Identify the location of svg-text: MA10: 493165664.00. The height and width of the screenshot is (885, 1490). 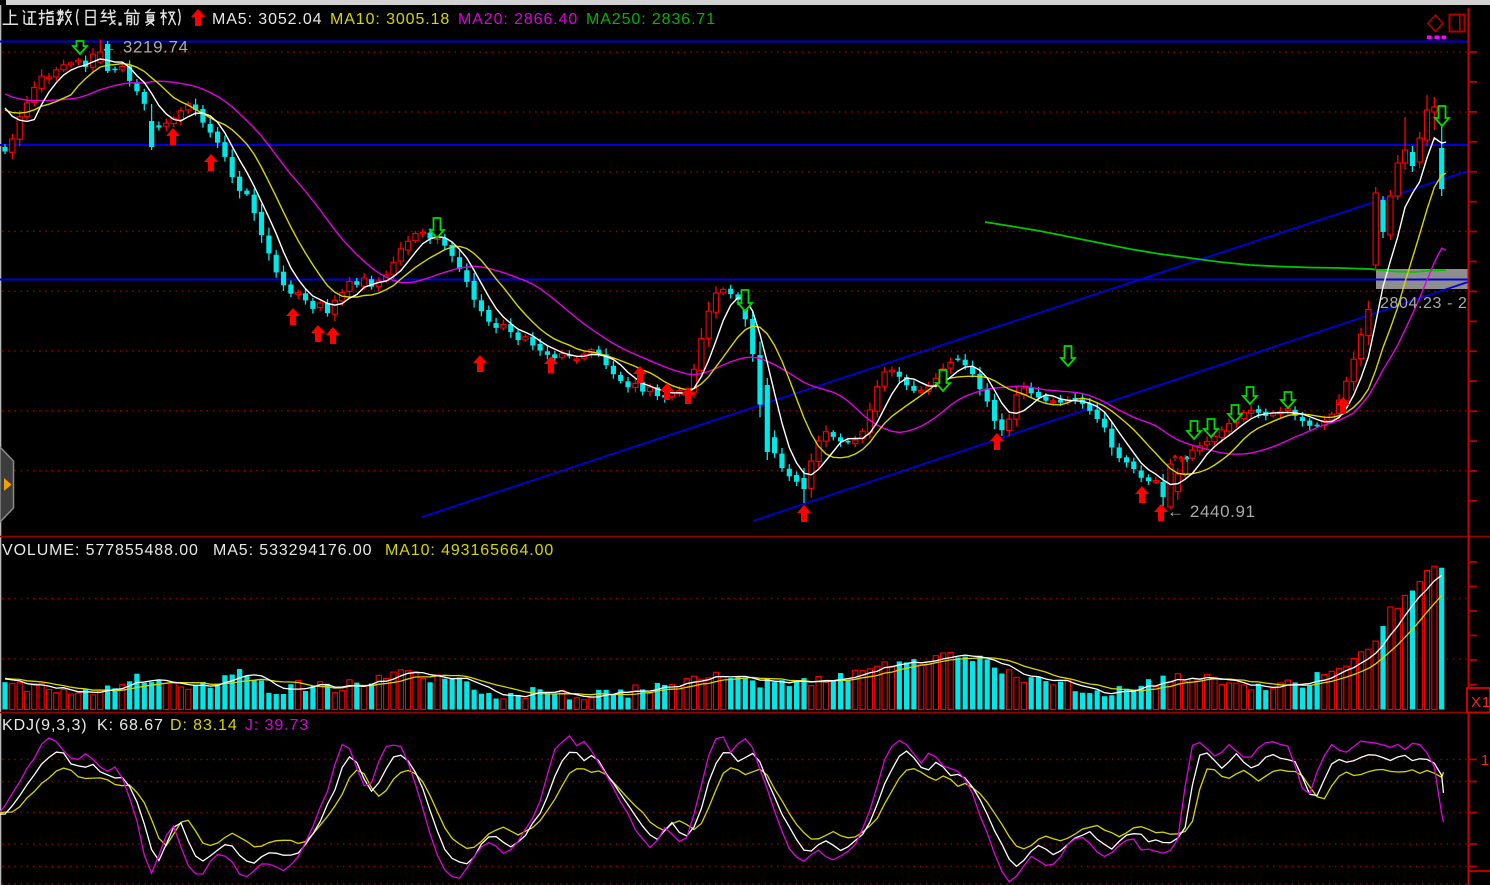
(469, 550).